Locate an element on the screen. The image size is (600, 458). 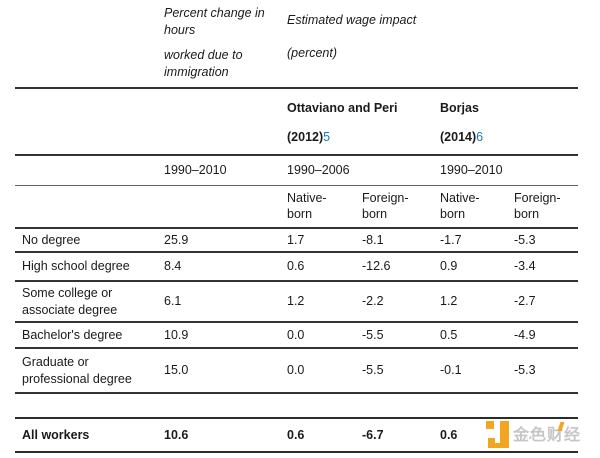
row-label: Bachelor's degree is located at coordinates (89, 335).